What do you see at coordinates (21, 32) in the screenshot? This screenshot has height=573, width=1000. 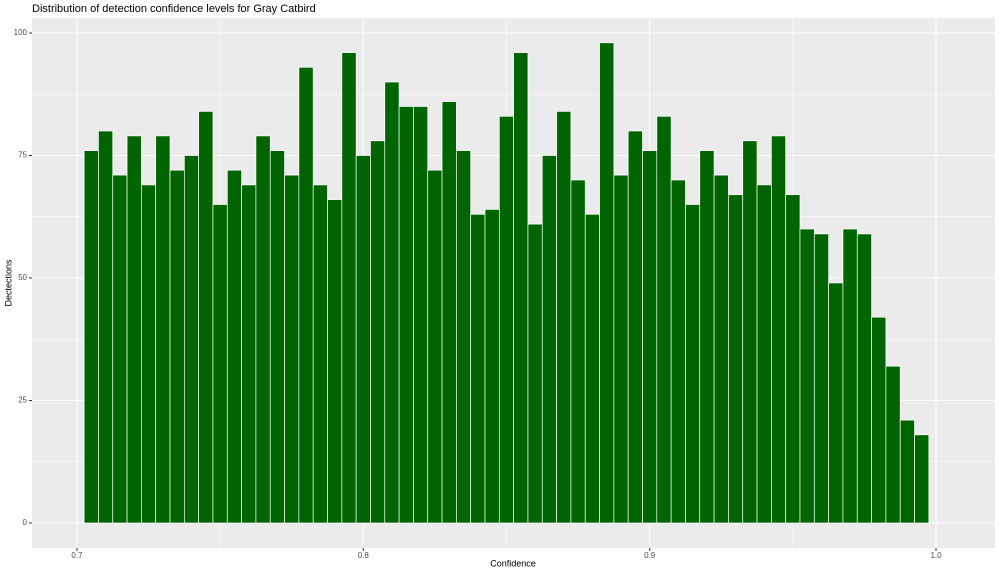 I see `y-tick-label: 100` at bounding box center [21, 32].